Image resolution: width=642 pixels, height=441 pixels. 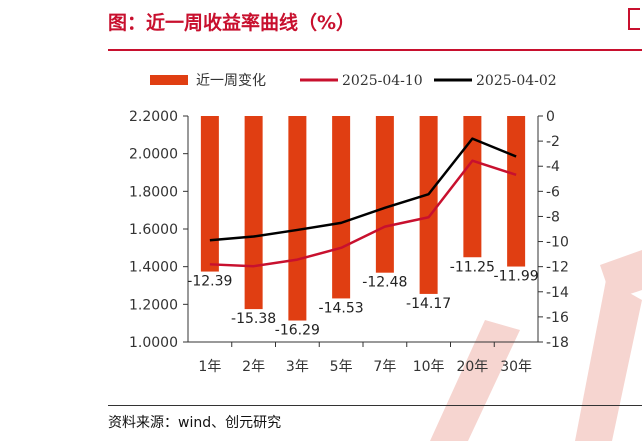 I want to click on x-tick-label: 20年, so click(x=472, y=367).